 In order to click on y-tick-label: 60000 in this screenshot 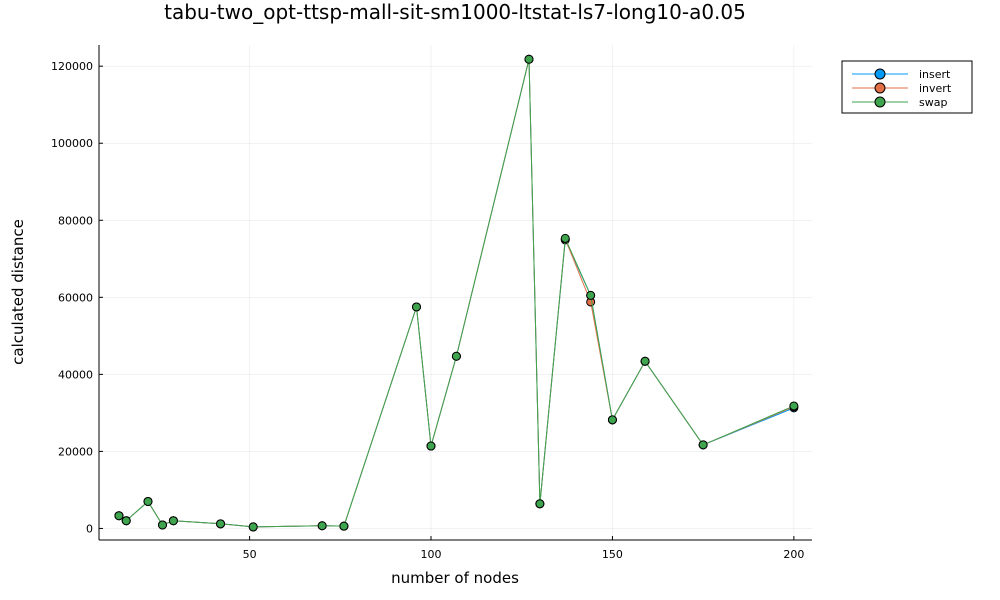, I will do `click(75, 297)`.